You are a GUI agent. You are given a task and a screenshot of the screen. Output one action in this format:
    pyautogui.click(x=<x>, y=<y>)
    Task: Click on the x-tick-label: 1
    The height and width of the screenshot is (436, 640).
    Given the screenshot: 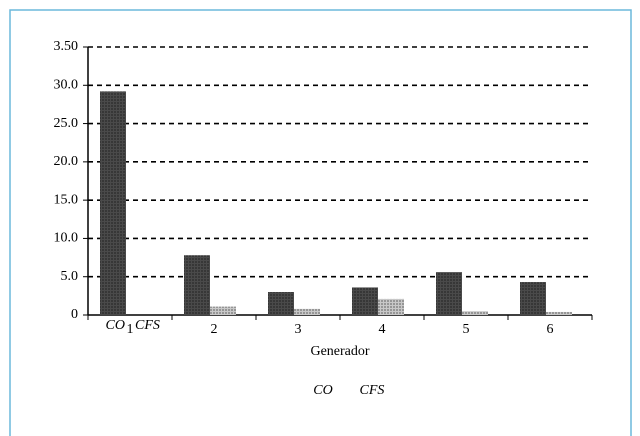 What is the action you would take?
    pyautogui.click(x=130, y=329)
    